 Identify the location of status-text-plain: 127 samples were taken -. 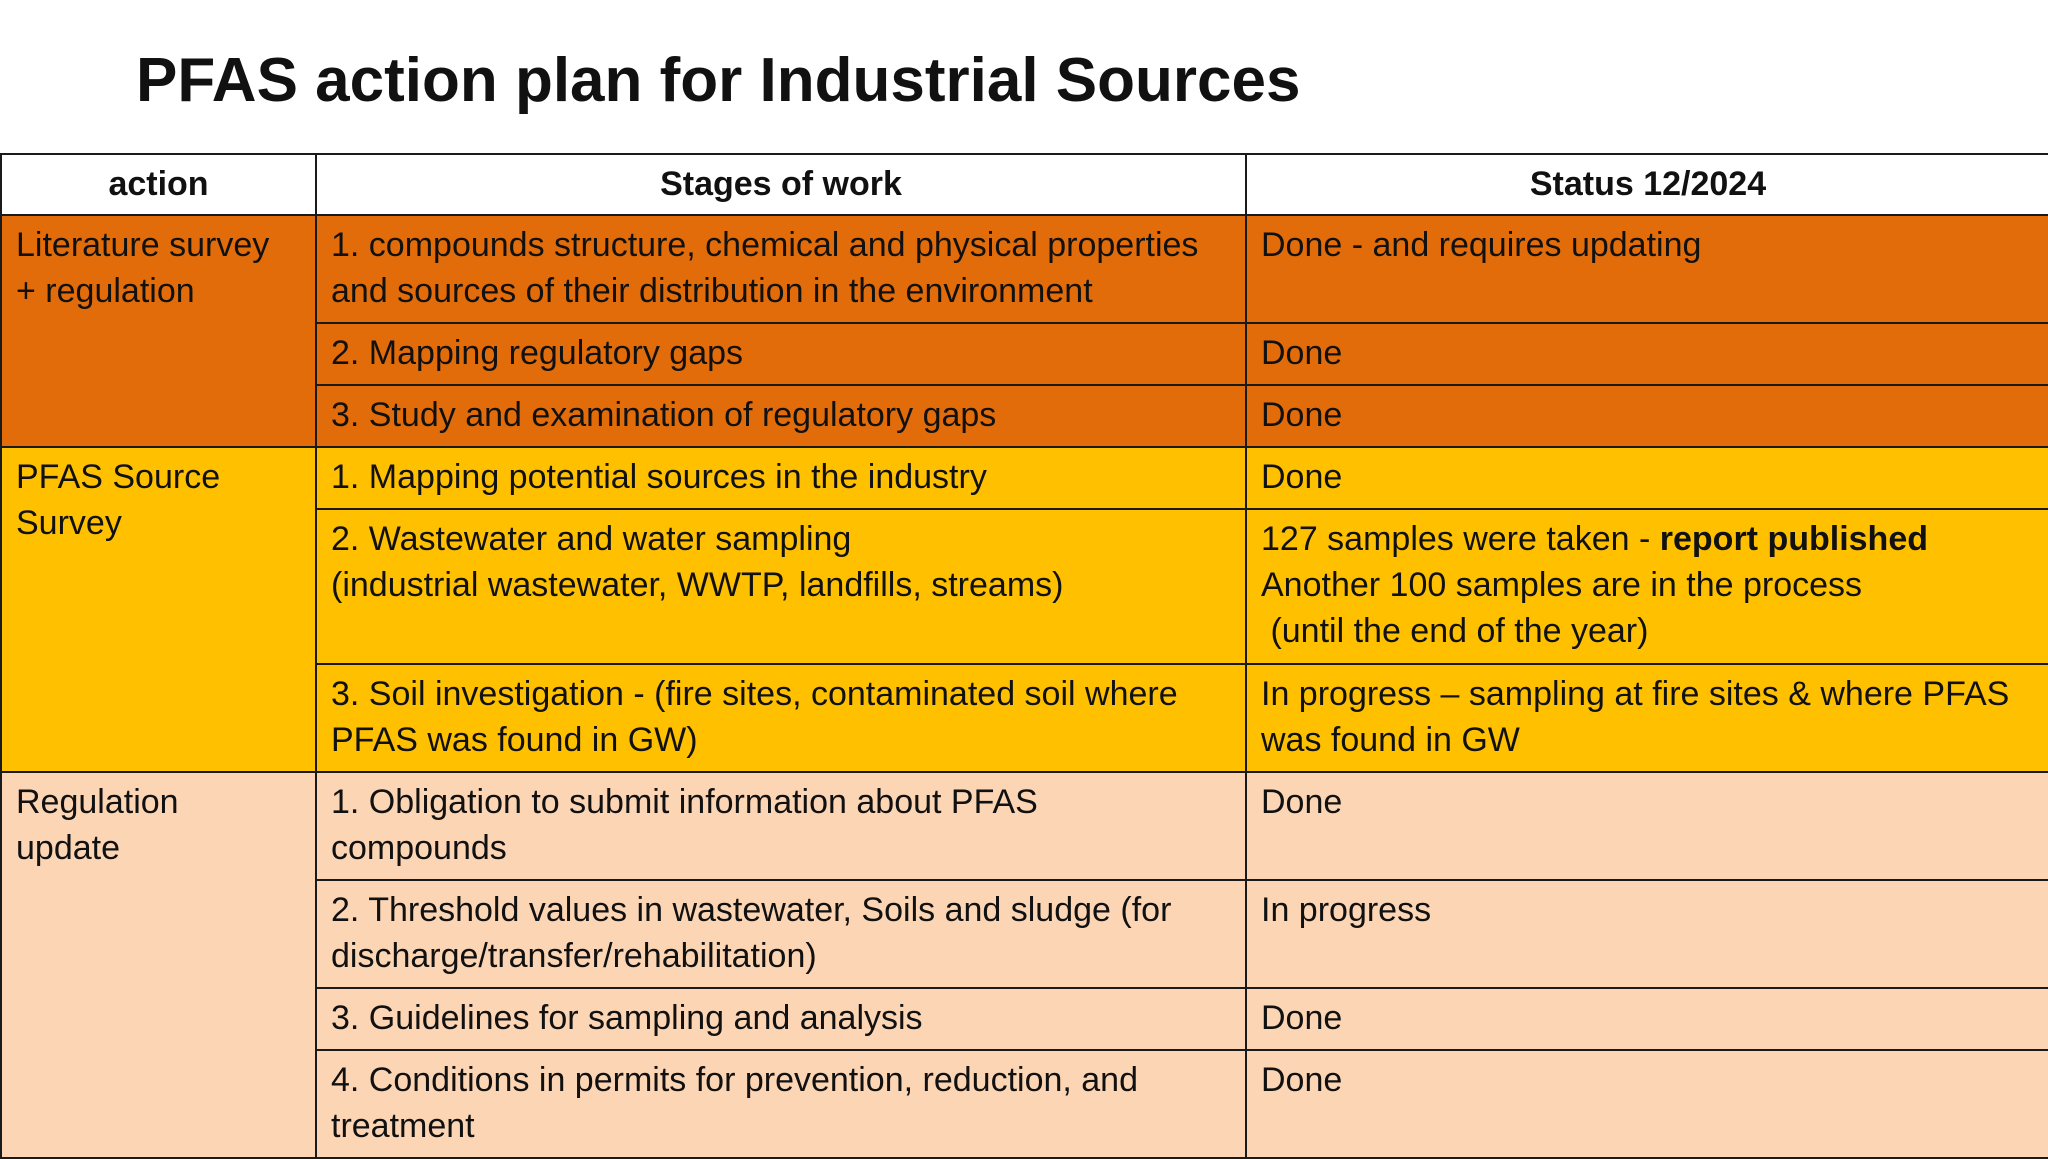
(1460, 539).